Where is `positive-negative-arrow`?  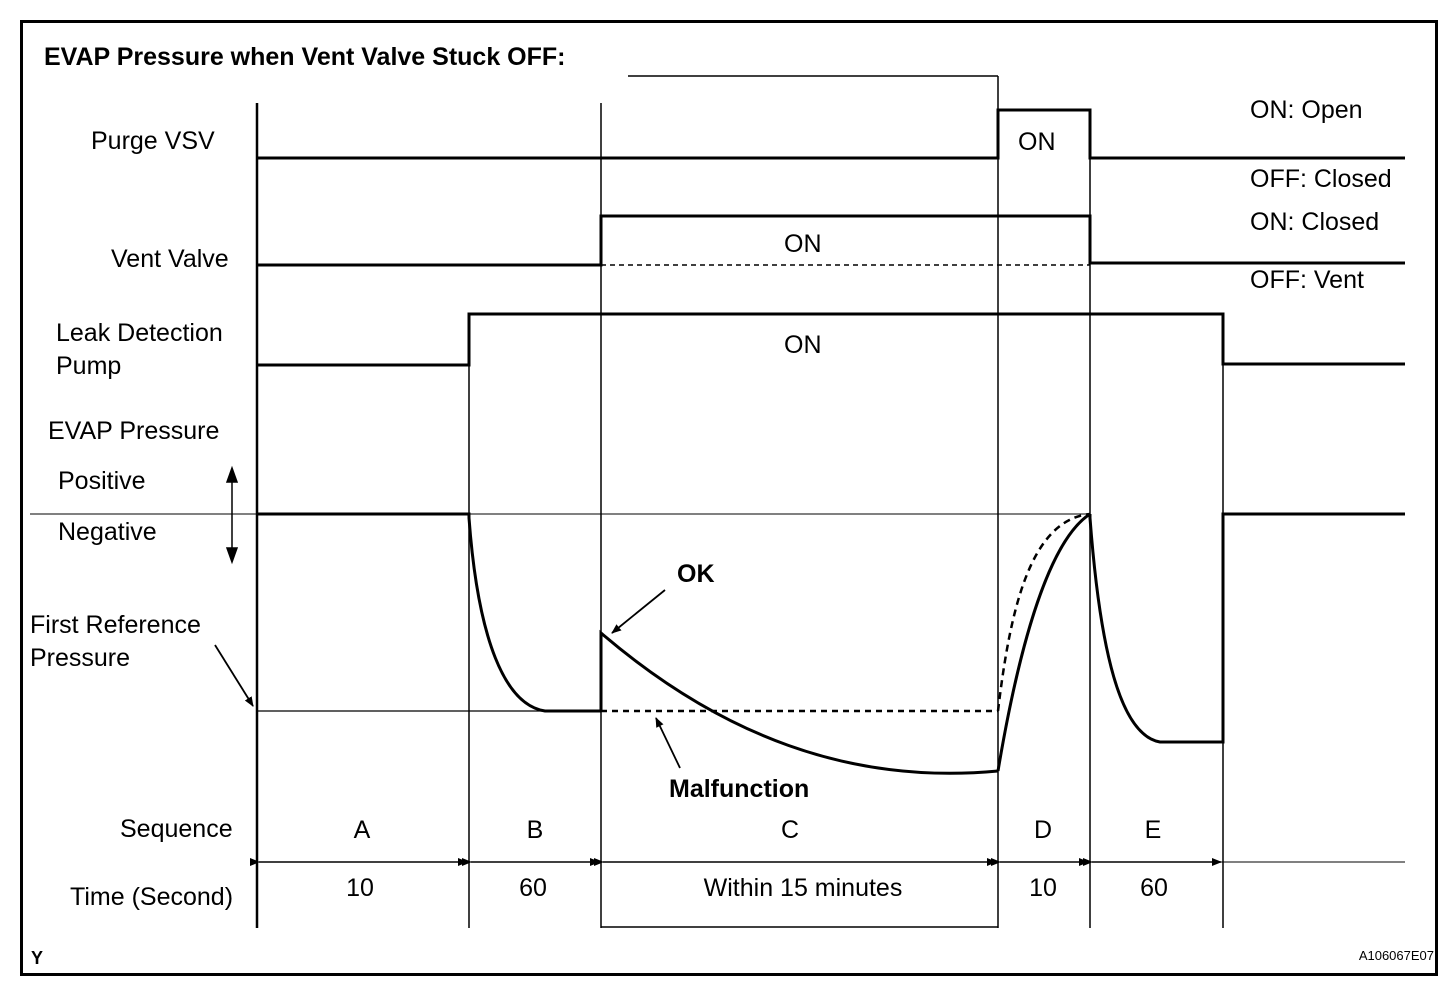
positive-negative-arrow is located at coordinates (232, 515).